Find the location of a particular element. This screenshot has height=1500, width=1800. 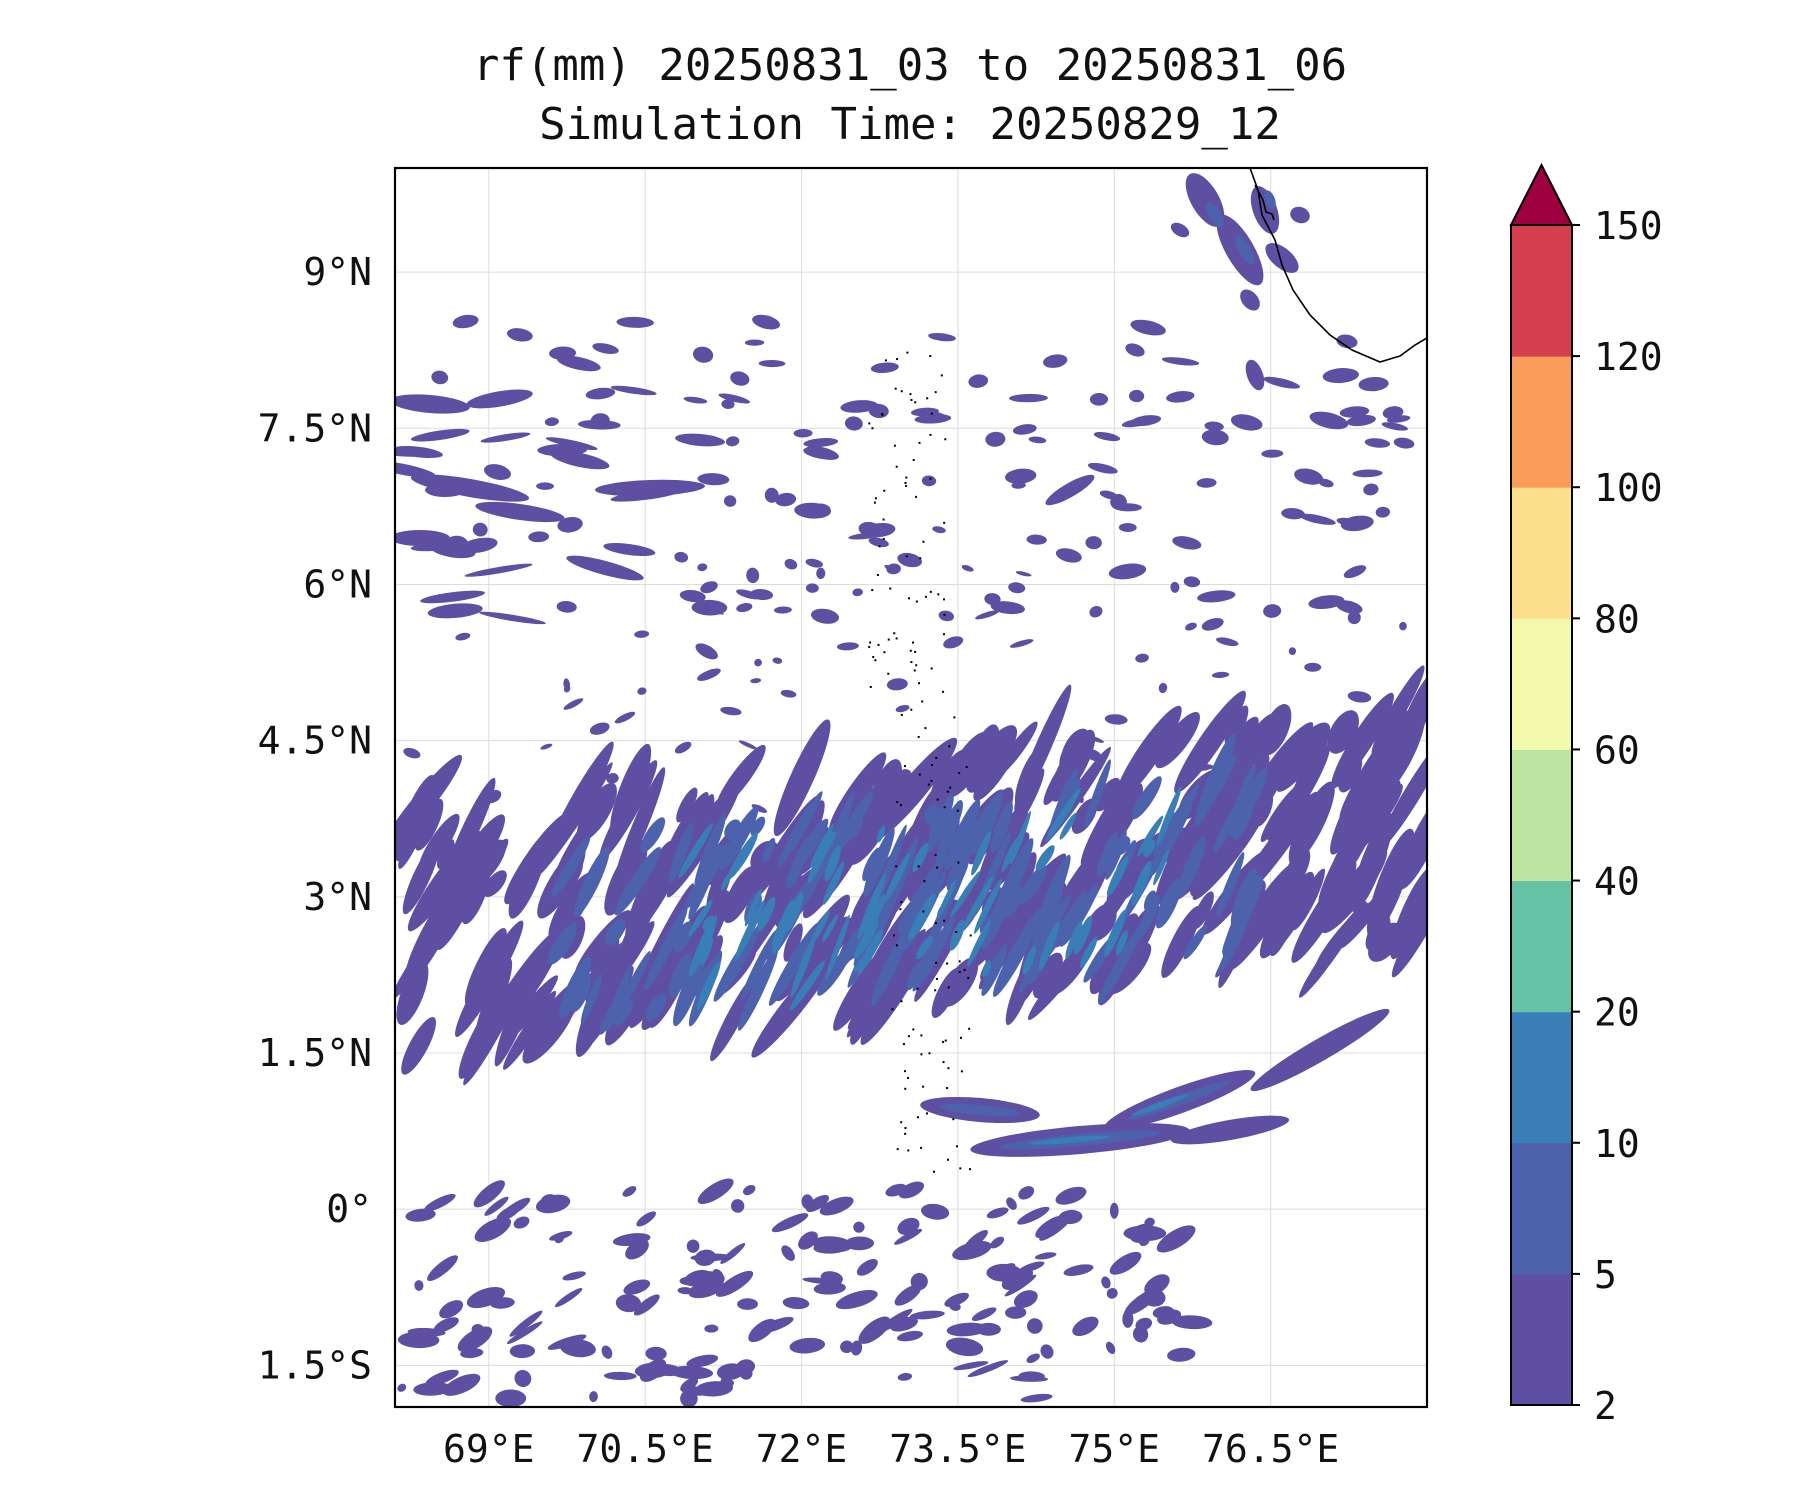

colorbar-tick-label: 120 is located at coordinates (1628, 357).